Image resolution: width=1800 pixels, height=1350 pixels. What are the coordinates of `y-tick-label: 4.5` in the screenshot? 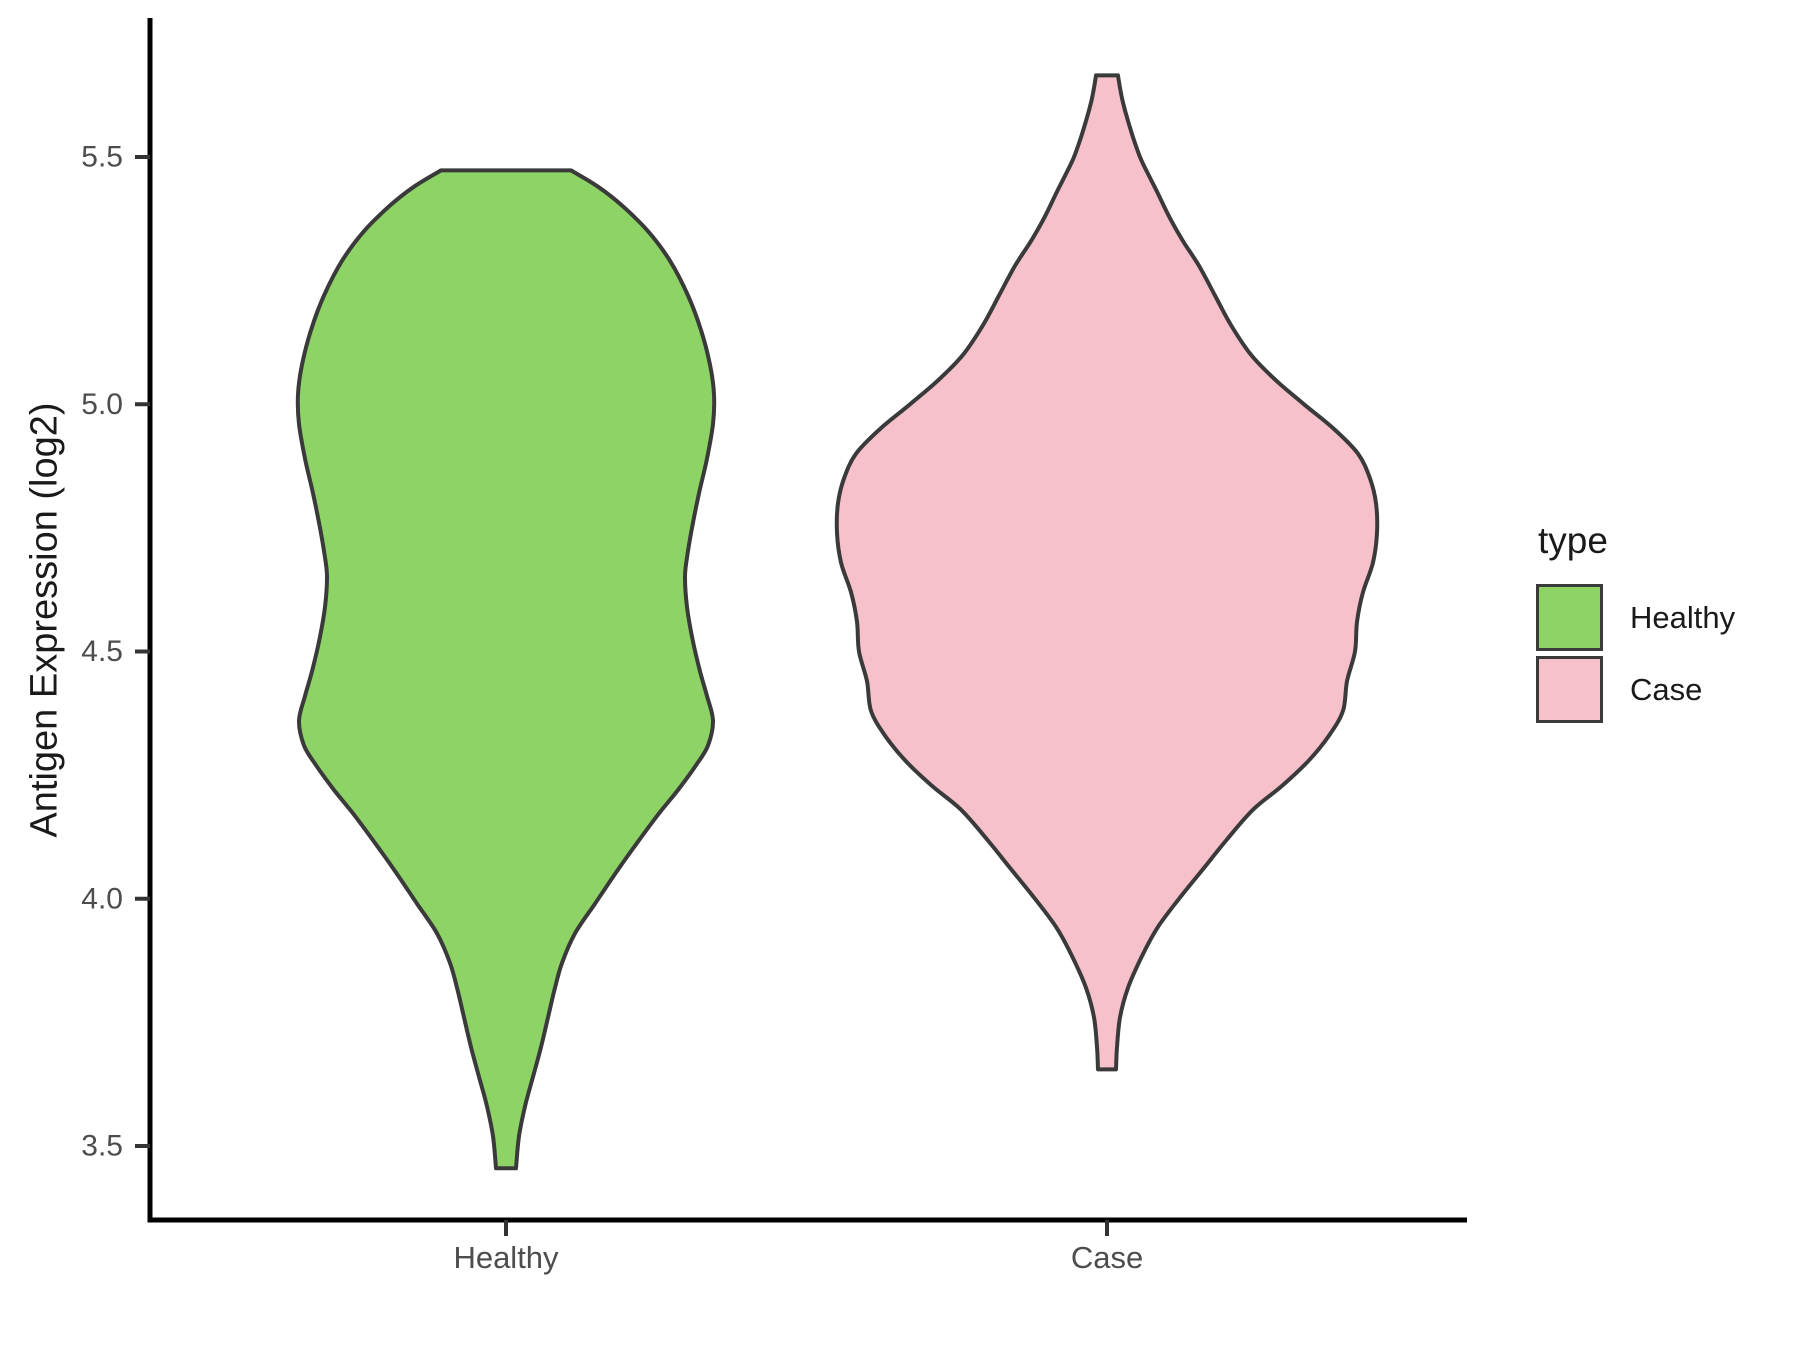 It's located at (102, 651).